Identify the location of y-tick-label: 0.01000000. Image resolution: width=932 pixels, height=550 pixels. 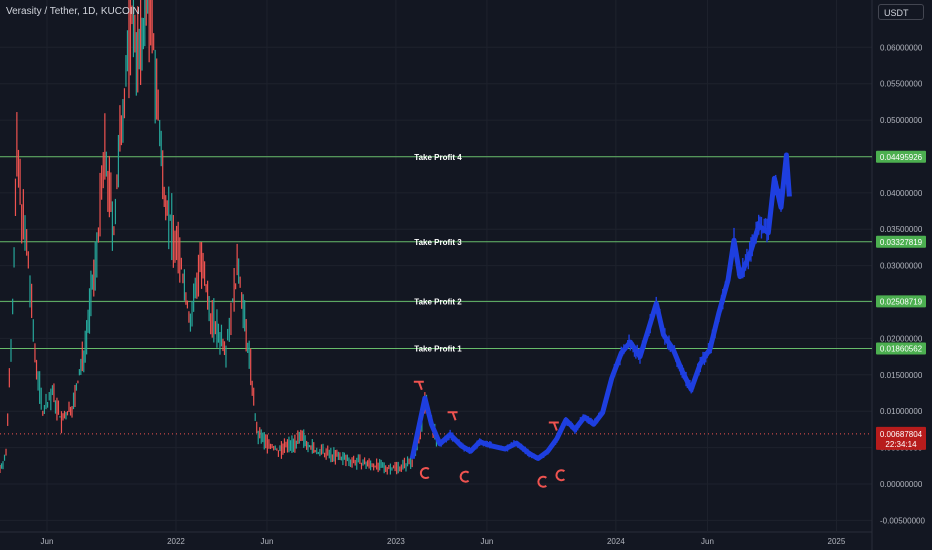
(901, 411).